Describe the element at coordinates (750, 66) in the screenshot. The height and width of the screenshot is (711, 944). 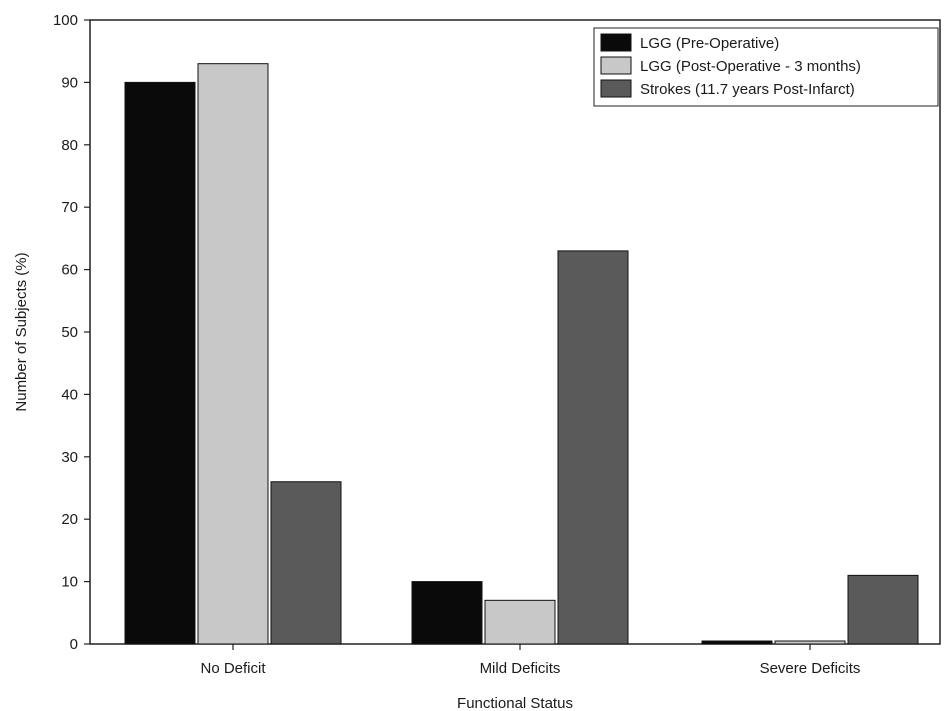
I see `legend-label: LGG (Post-Operative - 3 months)` at that location.